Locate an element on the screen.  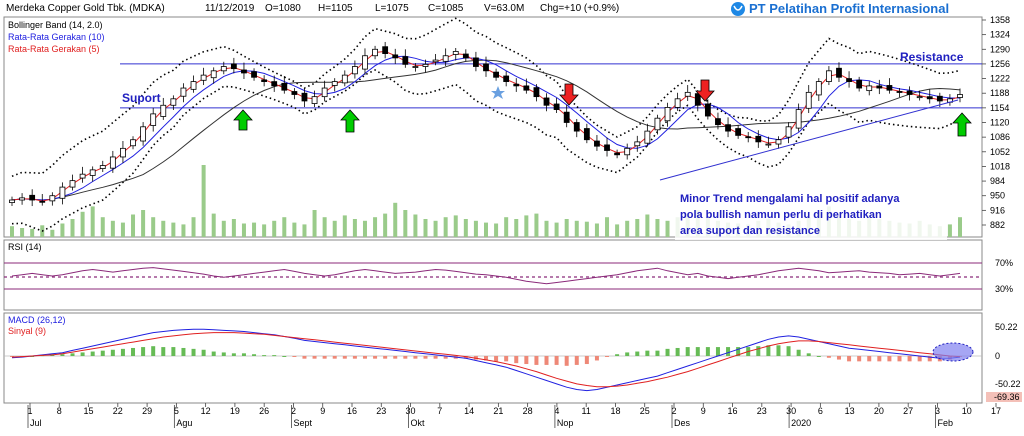
month-label: Okt is located at coordinates (418, 423).